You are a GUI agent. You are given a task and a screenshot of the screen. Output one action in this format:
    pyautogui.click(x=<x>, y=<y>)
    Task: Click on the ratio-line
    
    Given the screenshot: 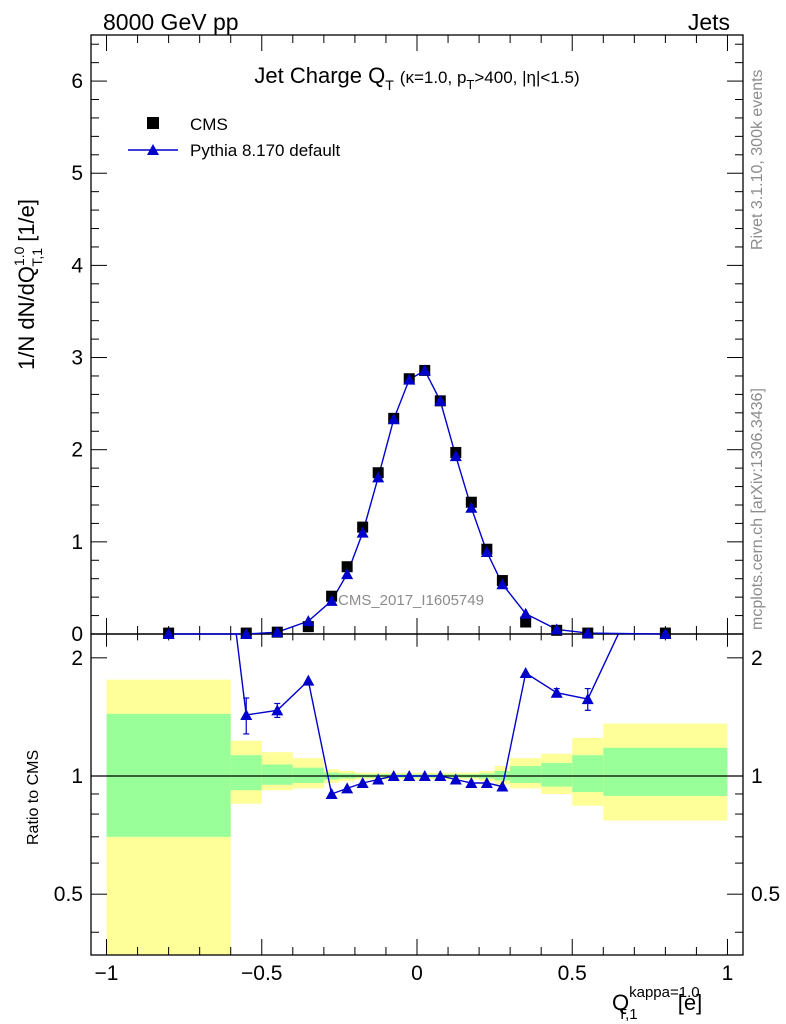 What is the action you would take?
    pyautogui.click(x=427, y=714)
    